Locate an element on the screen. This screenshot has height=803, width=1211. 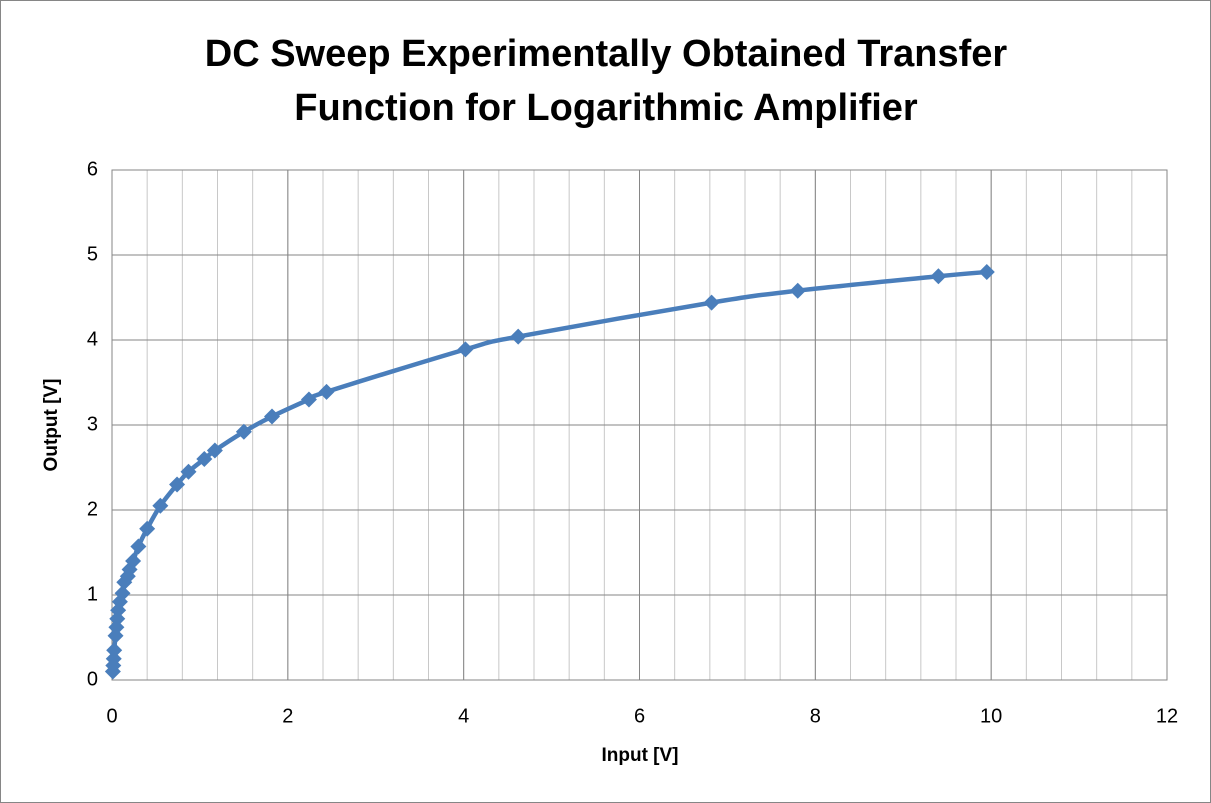
x-tick-label: 8 is located at coordinates (815, 716).